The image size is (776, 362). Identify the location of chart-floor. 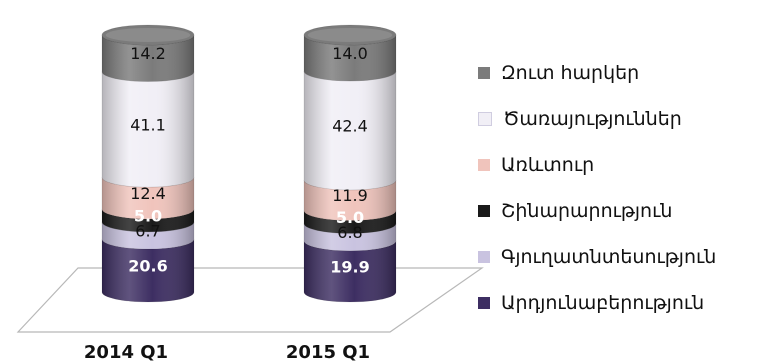
(250, 300).